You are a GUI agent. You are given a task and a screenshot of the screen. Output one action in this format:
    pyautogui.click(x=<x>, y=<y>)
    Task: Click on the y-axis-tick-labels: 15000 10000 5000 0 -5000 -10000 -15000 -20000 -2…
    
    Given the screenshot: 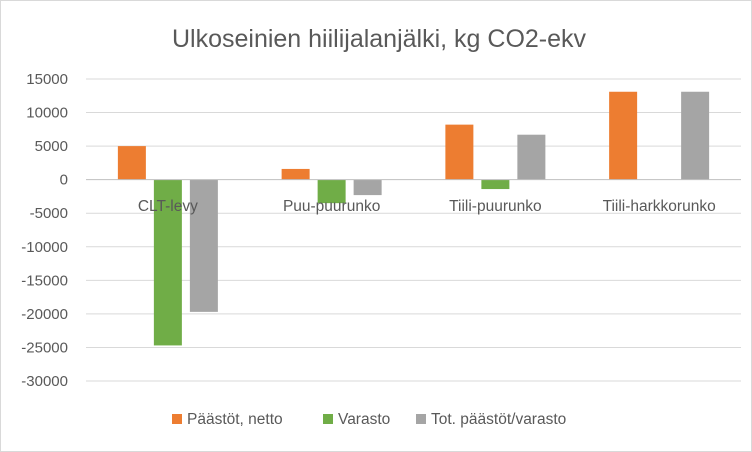 What is the action you would take?
    pyautogui.click(x=44, y=230)
    